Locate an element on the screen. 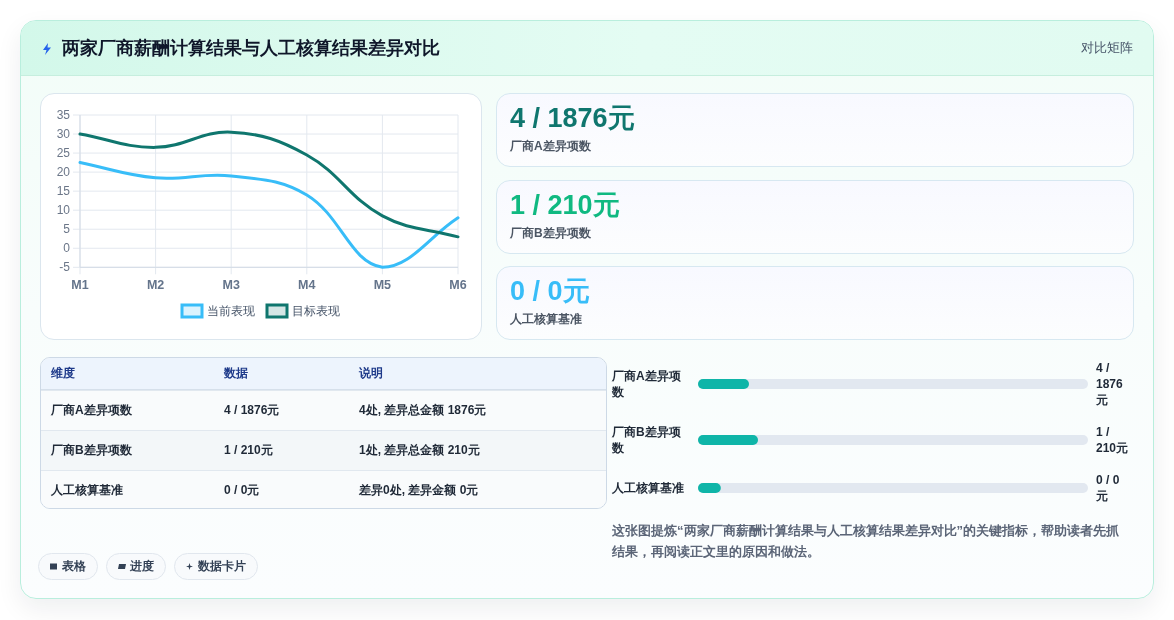 The image size is (1174, 620). line-series is located at coordinates (269, 184).